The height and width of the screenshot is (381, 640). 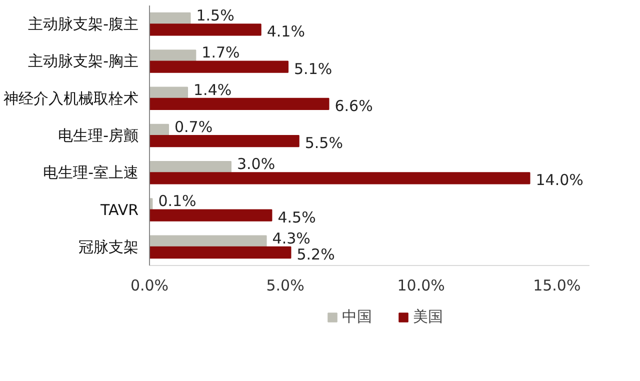 What do you see at coordinates (91, 173) in the screenshot?
I see `y-tick-label: 电生理-室上速` at bounding box center [91, 173].